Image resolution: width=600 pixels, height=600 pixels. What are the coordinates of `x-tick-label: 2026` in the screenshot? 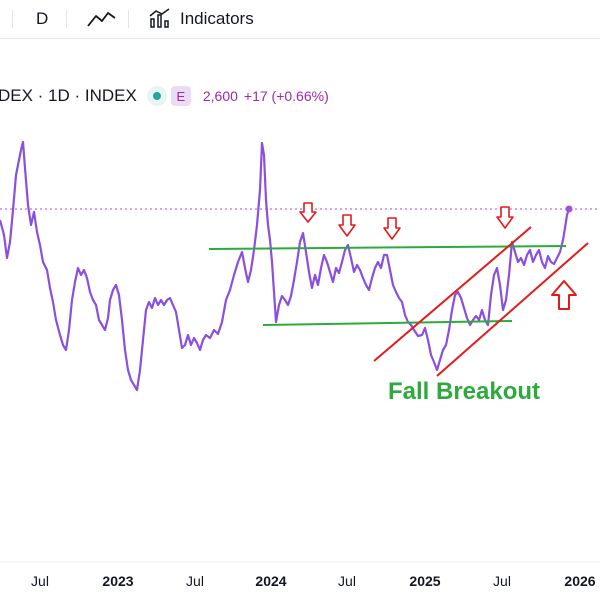 It's located at (579, 581).